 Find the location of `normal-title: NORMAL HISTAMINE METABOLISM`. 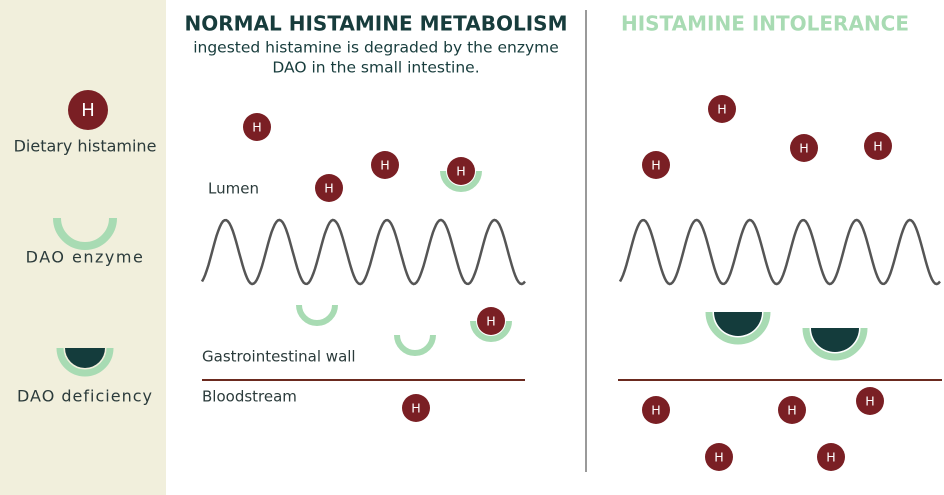

normal-title: NORMAL HISTAMINE METABOLISM is located at coordinates (376, 24).